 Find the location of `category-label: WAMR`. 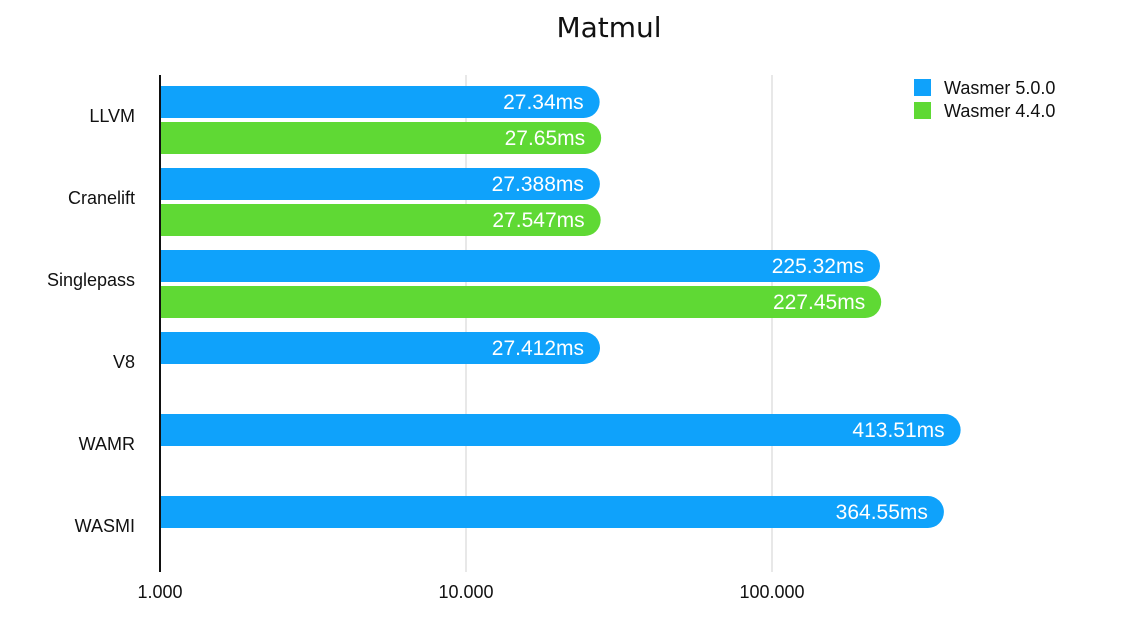

category-label: WAMR is located at coordinates (107, 444).